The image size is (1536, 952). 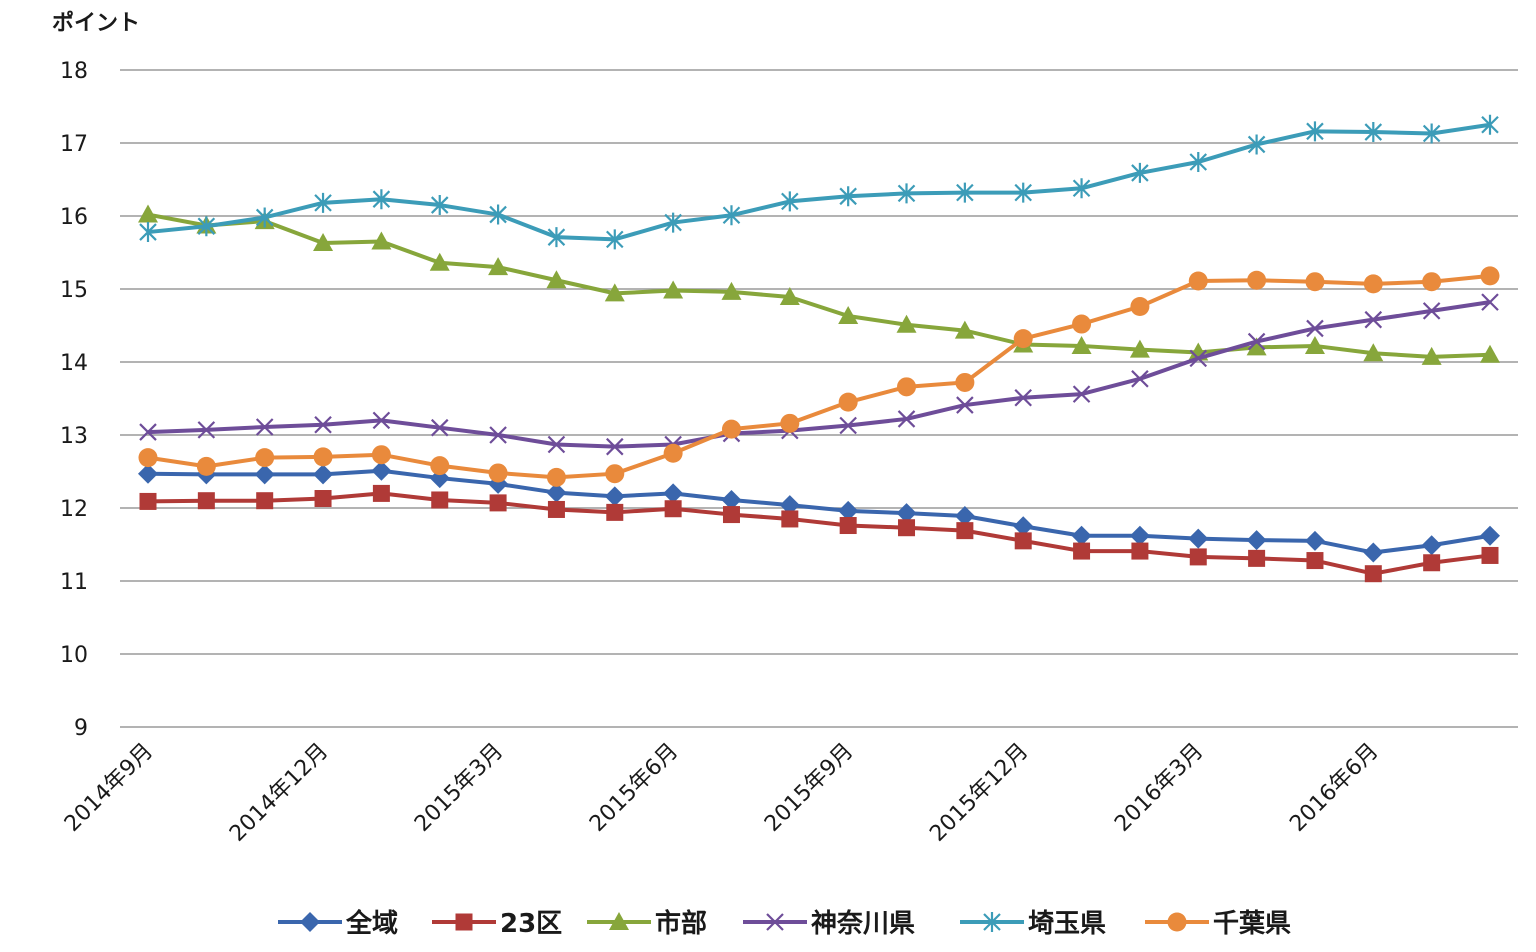 I want to click on y-tick-label: 11, so click(x=74, y=582).